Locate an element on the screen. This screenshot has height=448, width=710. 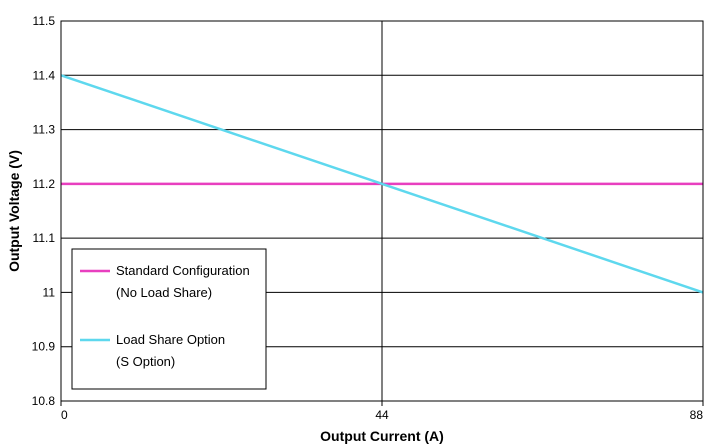
legend-label-1-0: Load Share Option is located at coordinates (170, 339).